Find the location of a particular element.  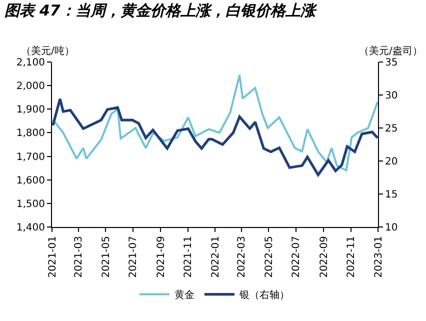

x-tick-label: 2021-11 is located at coordinates (188, 257).